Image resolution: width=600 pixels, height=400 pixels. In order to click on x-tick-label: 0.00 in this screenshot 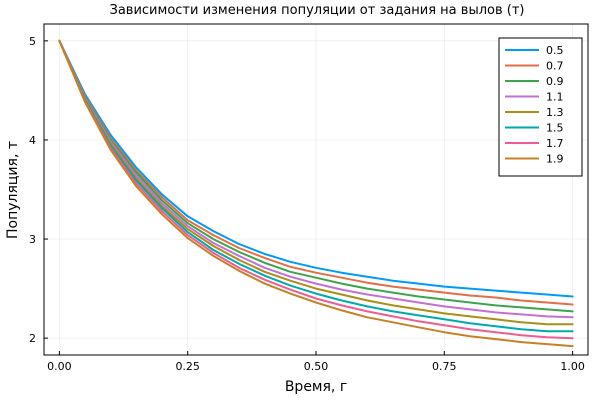, I will do `click(59, 366)`.